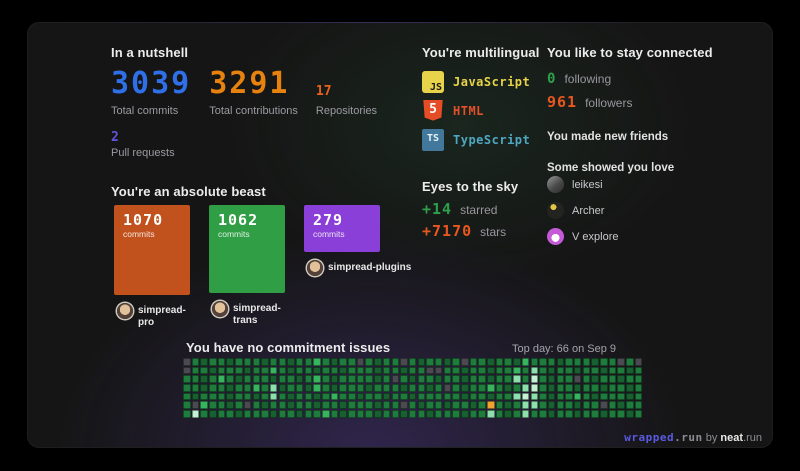 Image resolution: width=800 pixels, height=471 pixels. What do you see at coordinates (150, 52) in the screenshot?
I see `nutshell-title: In a nutshell` at bounding box center [150, 52].